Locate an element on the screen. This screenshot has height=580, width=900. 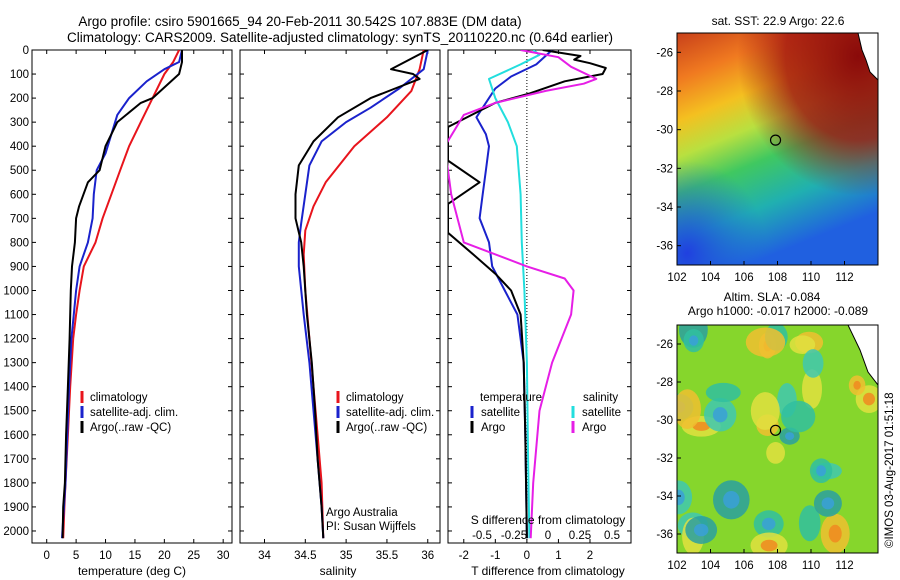
sla-anomalies is located at coordinates (777, 439).